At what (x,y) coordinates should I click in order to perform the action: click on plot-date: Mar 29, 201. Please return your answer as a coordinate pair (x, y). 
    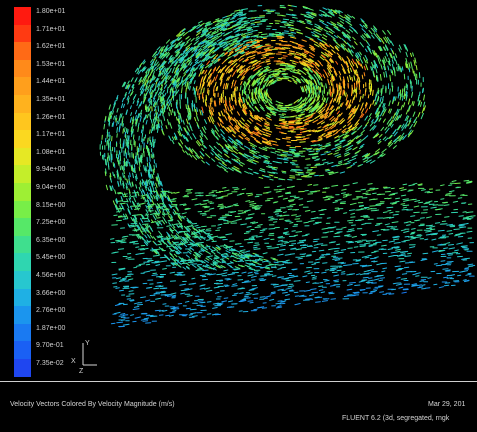
    Looking at the image, I should click on (447, 404).